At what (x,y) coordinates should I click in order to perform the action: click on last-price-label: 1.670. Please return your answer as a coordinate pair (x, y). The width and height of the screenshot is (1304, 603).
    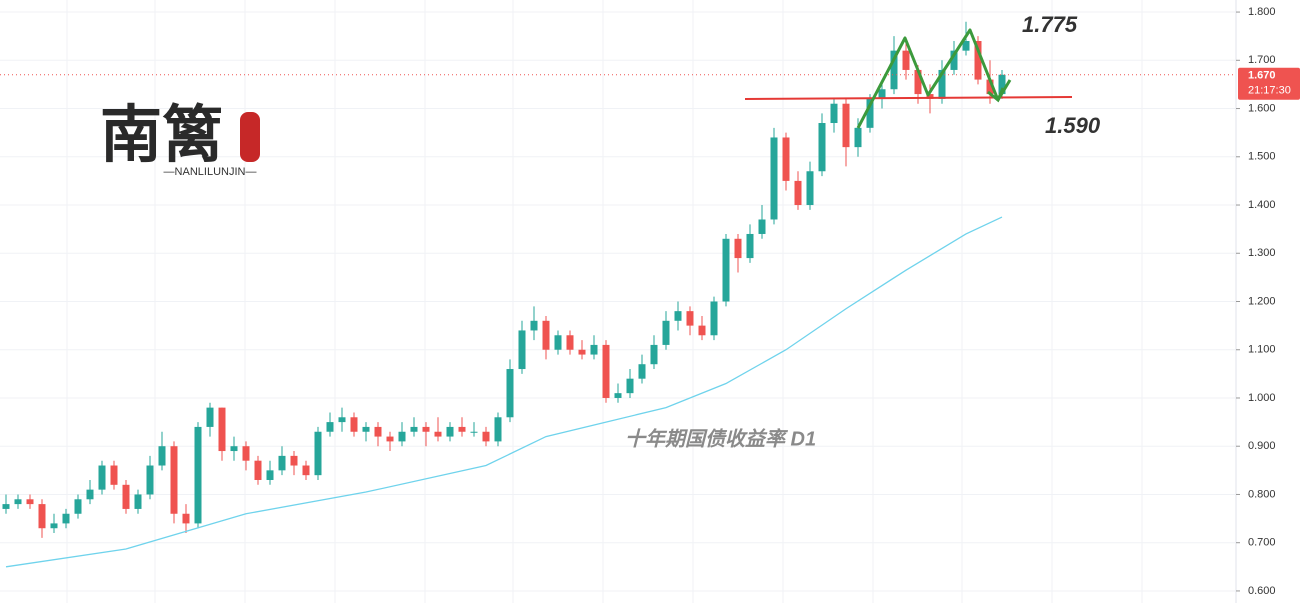
    Looking at the image, I should click on (1262, 76).